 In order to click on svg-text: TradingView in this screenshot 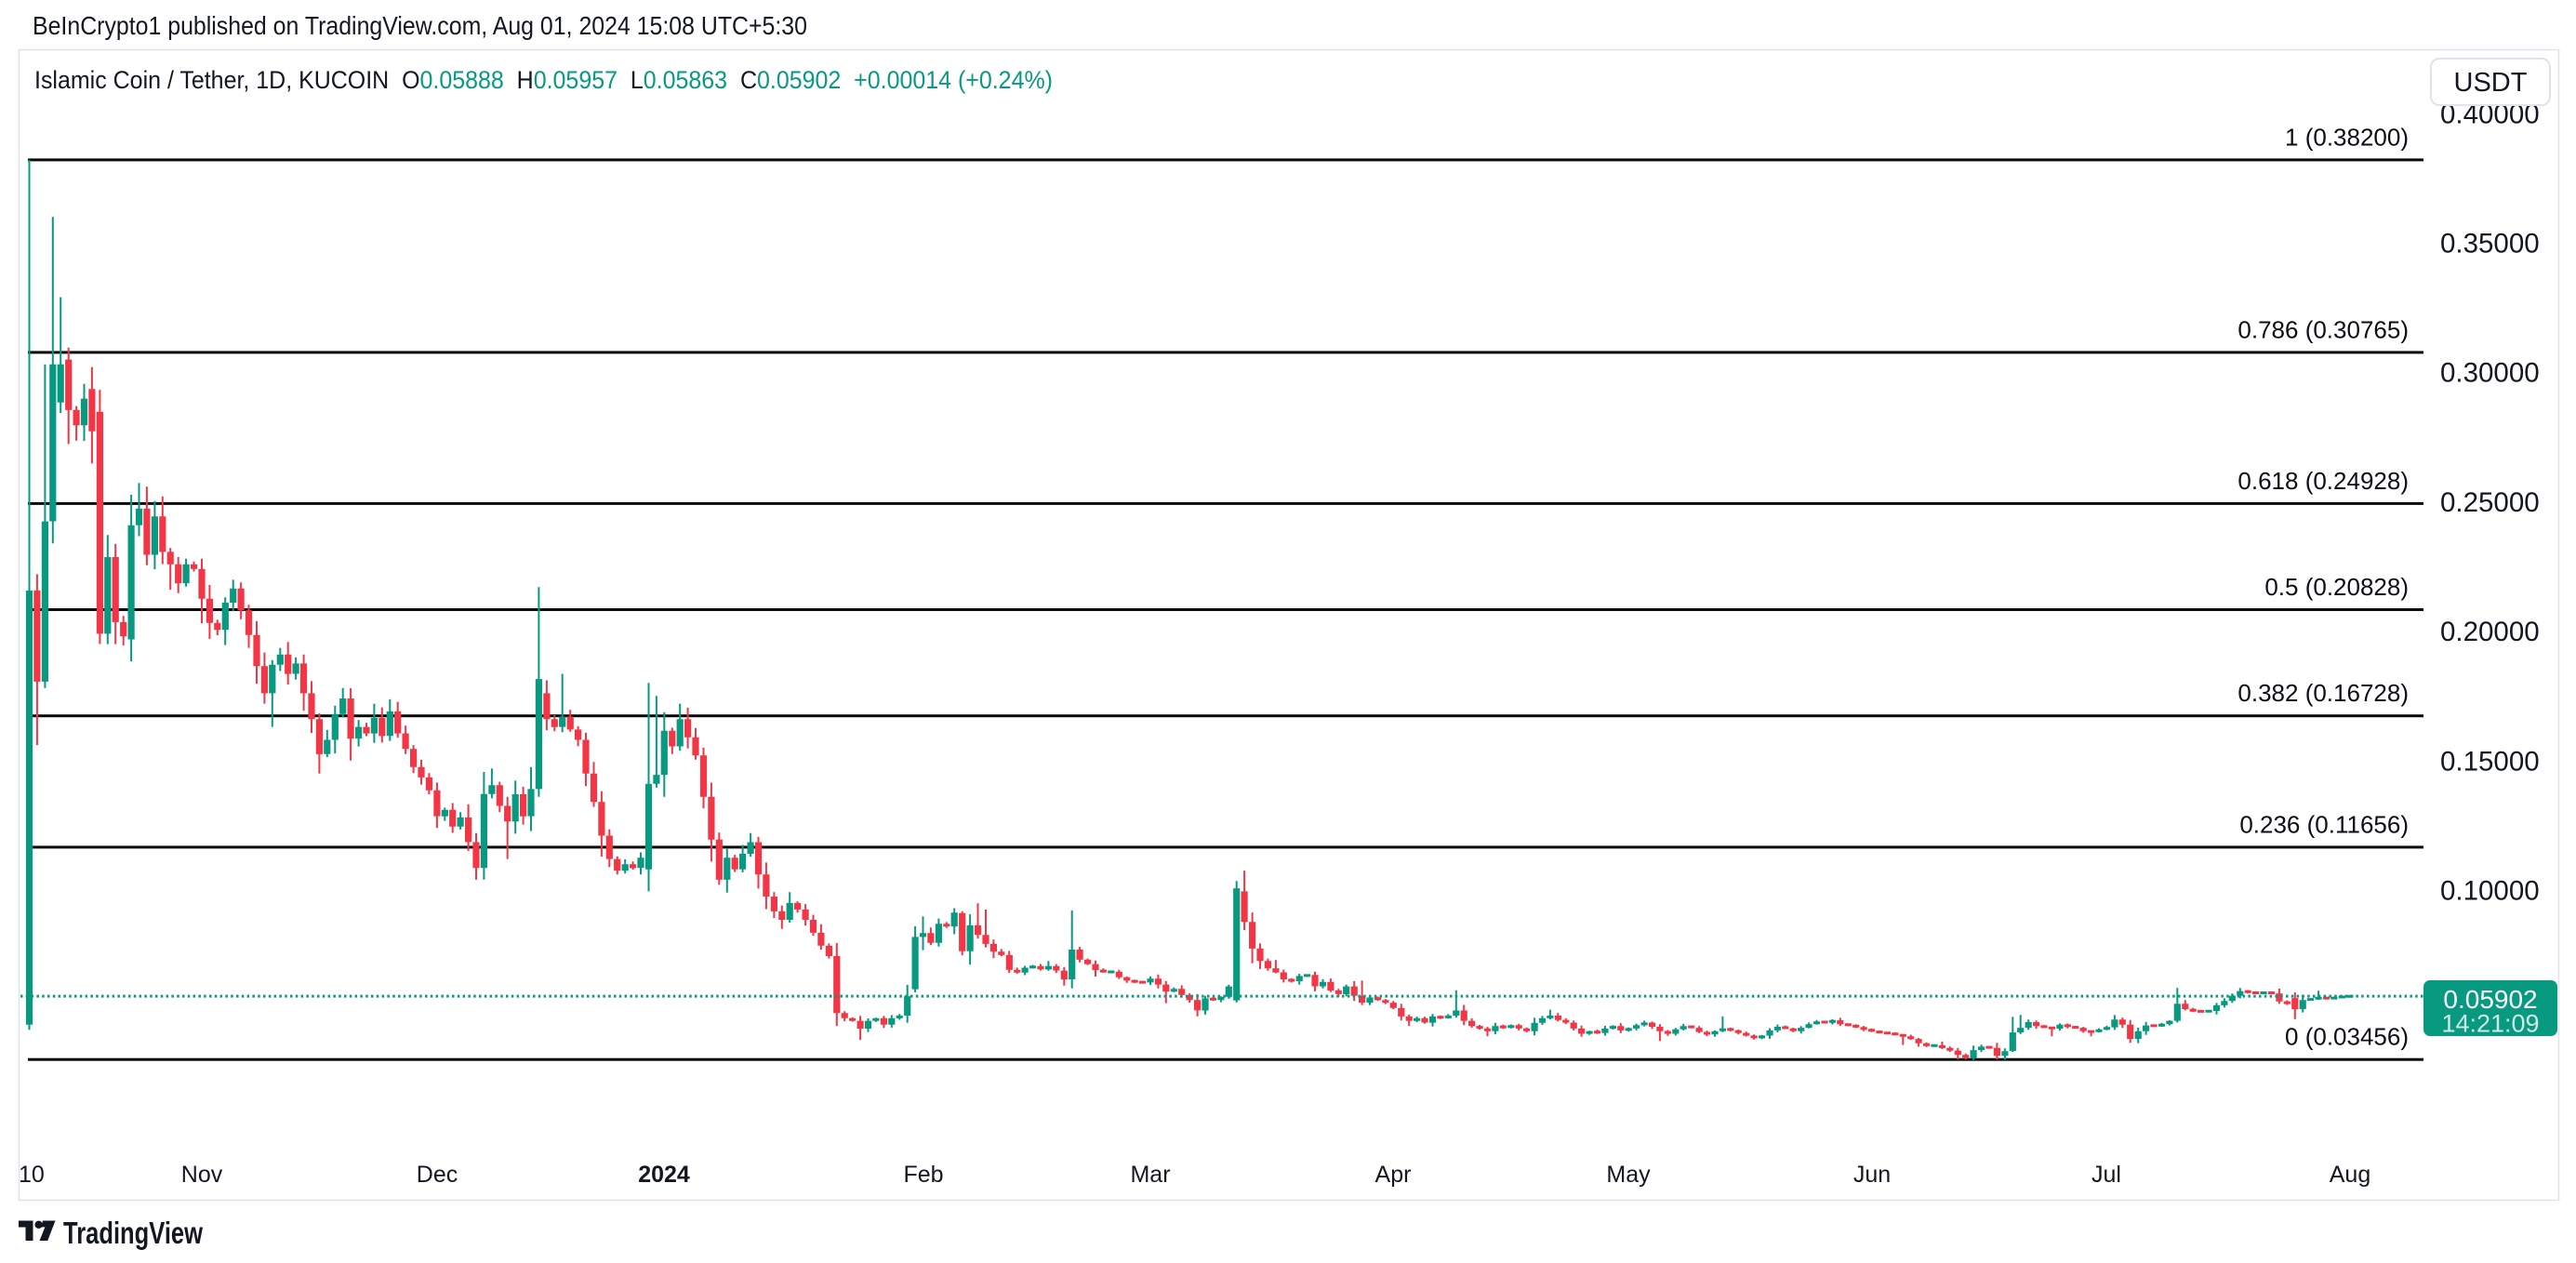, I will do `click(133, 1233)`.